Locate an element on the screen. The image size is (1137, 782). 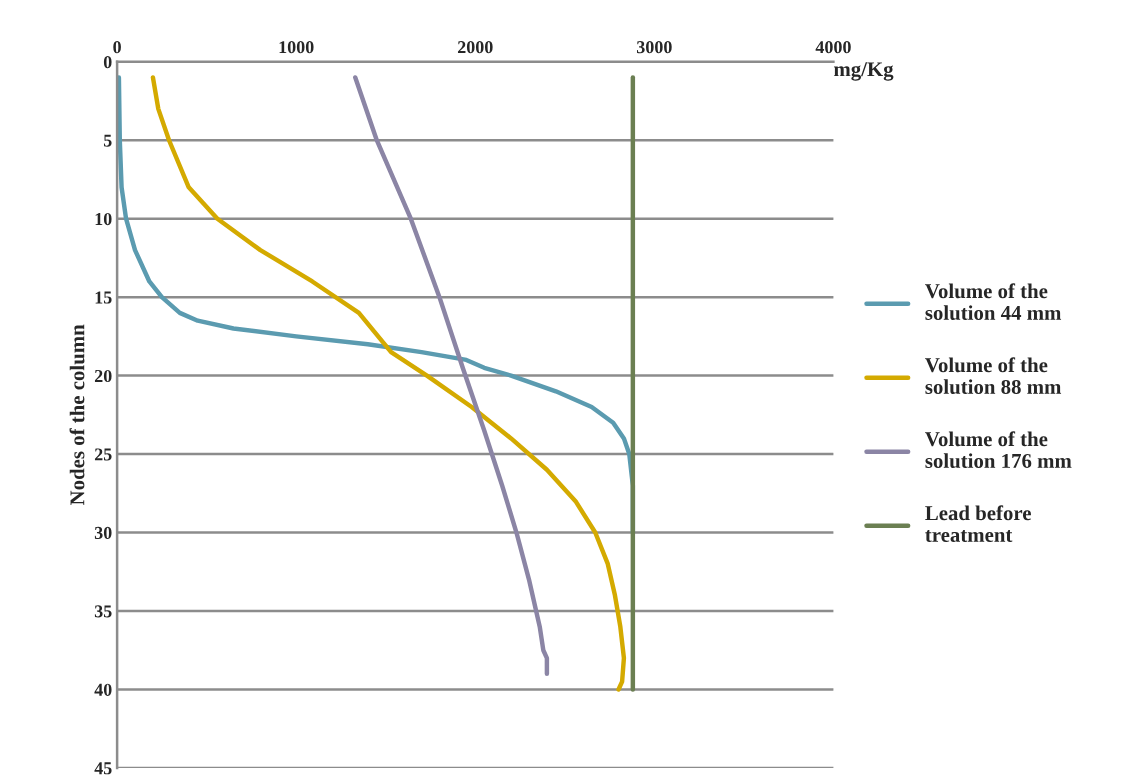
y-tick-label: 0 is located at coordinates (107, 62).